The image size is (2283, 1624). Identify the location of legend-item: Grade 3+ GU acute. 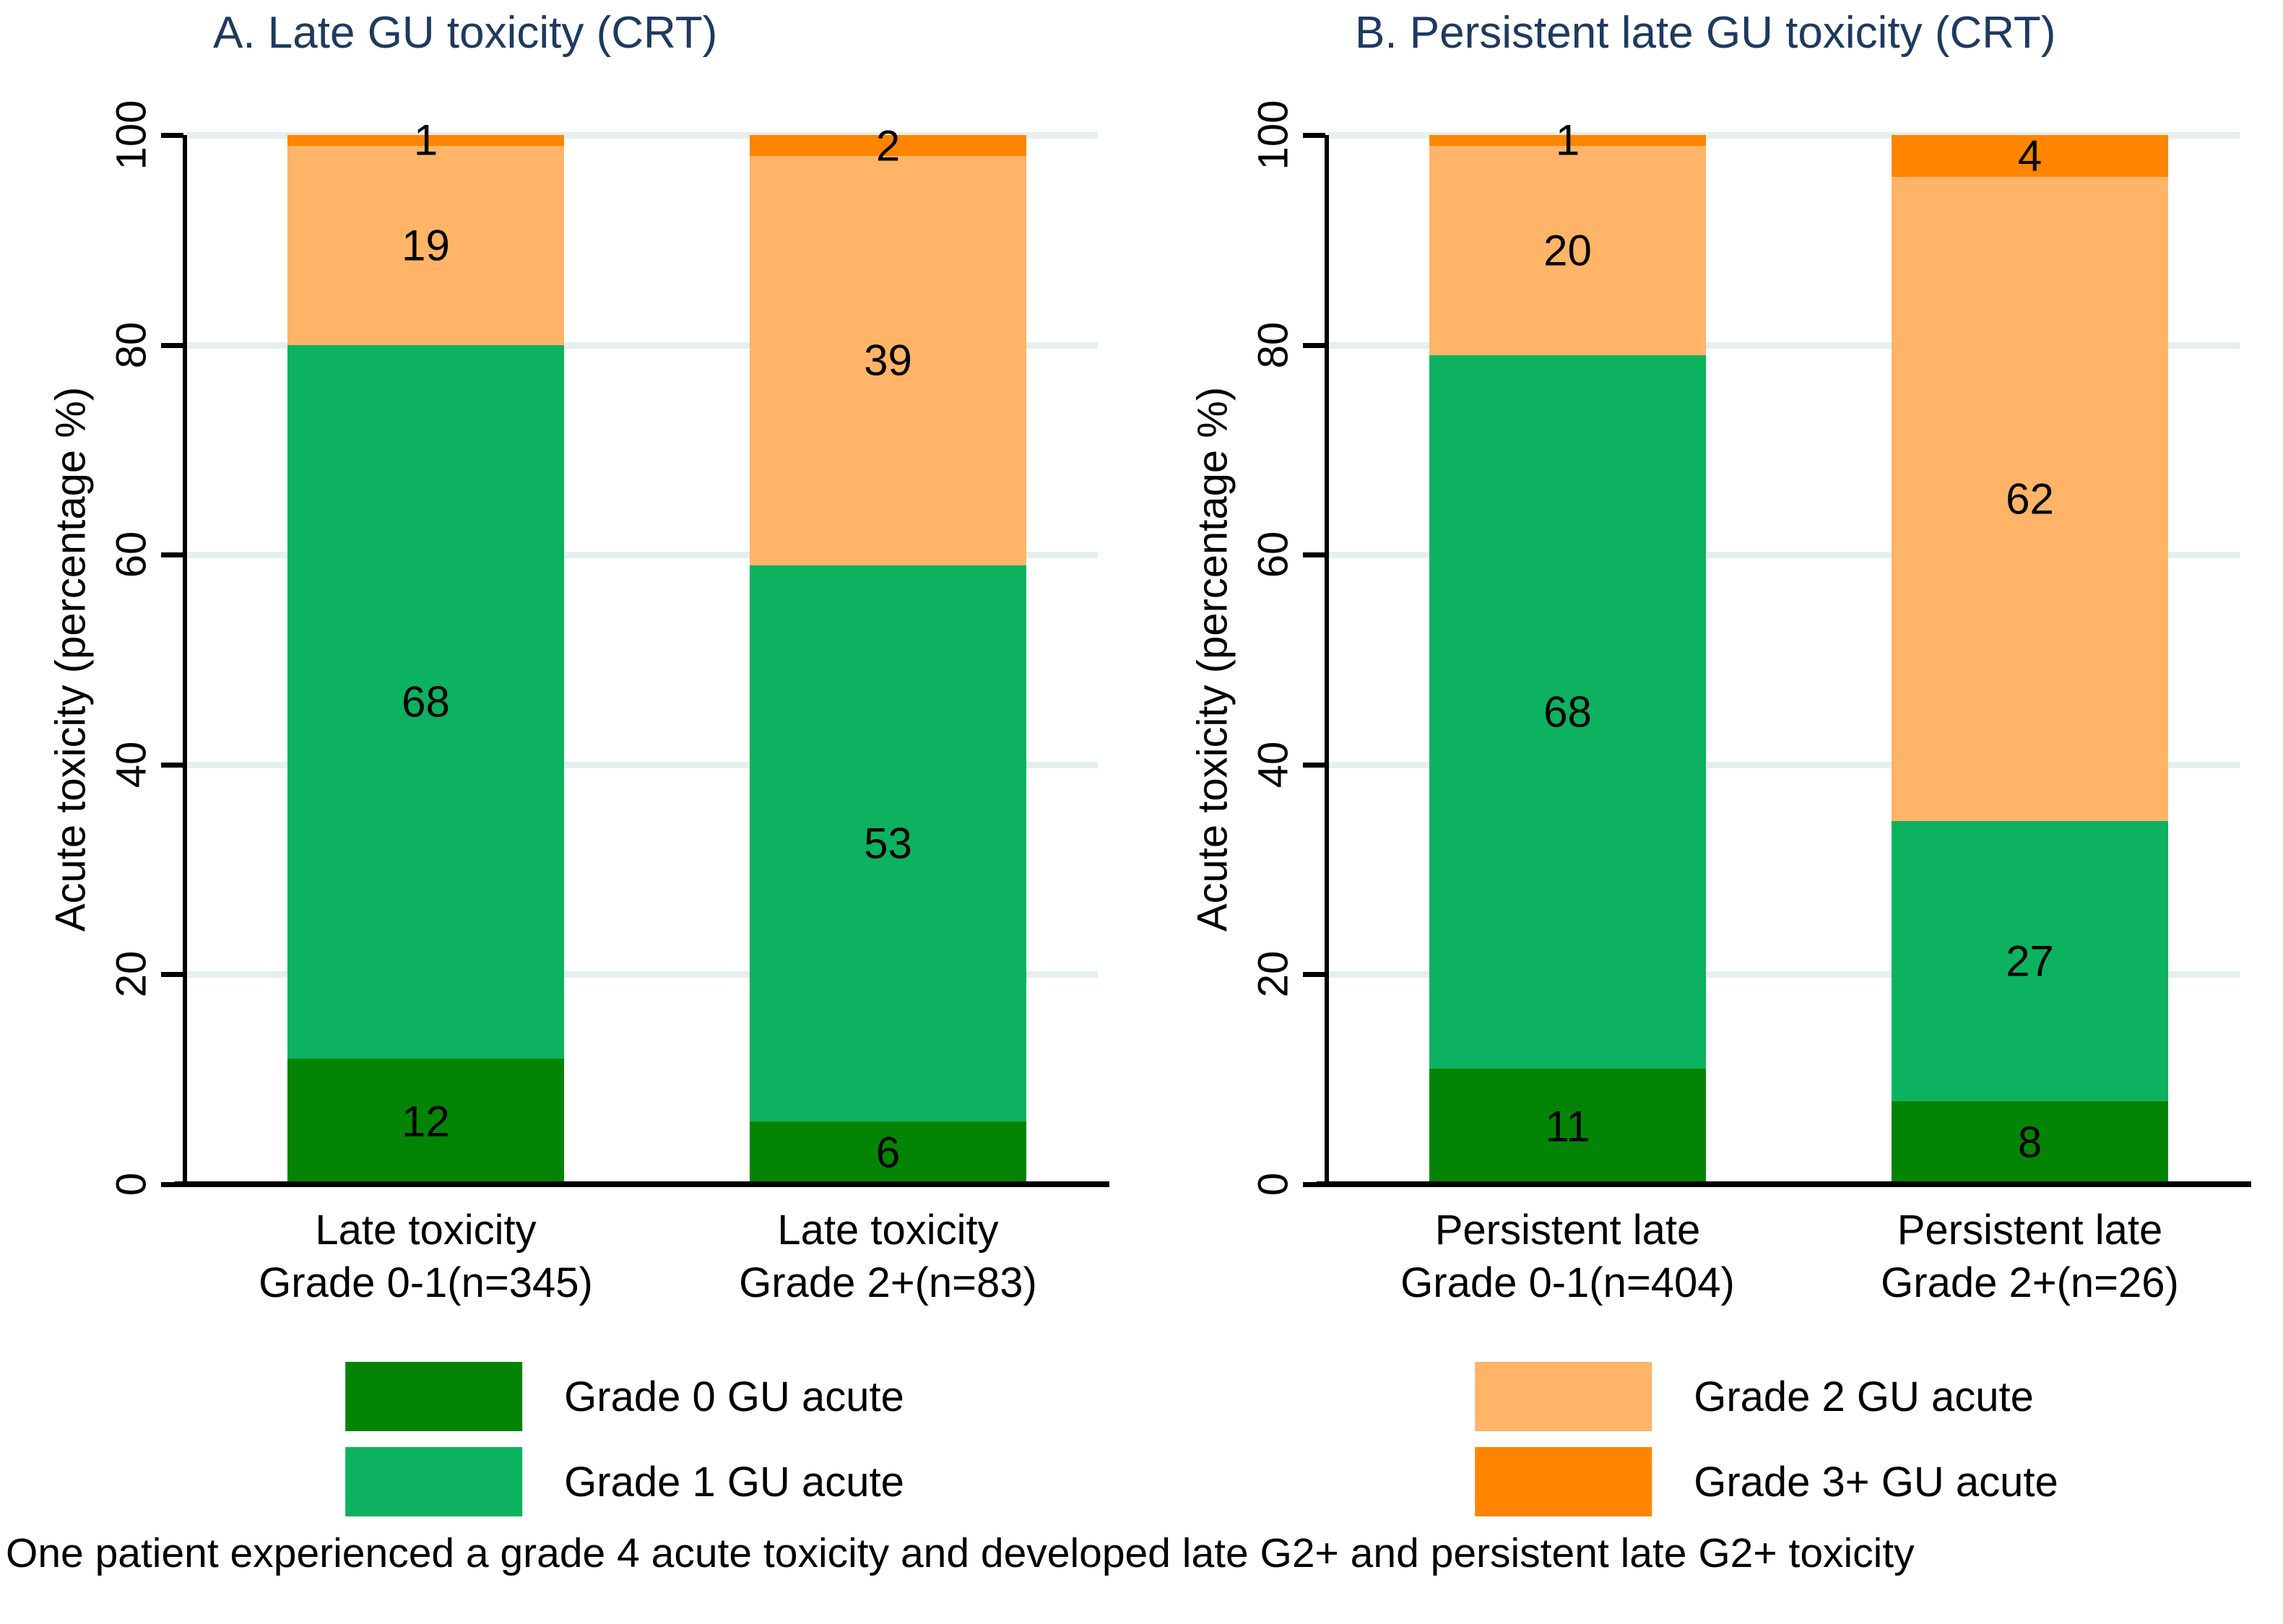
(1766, 1481).